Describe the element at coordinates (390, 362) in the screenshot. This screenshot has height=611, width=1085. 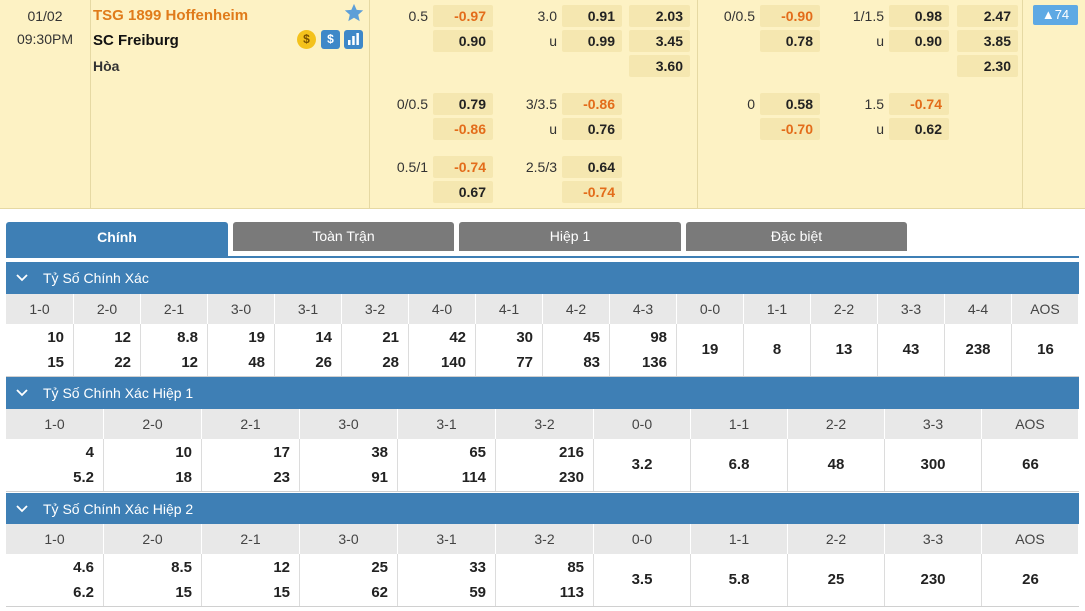
I see `away-score-odds: 28` at that location.